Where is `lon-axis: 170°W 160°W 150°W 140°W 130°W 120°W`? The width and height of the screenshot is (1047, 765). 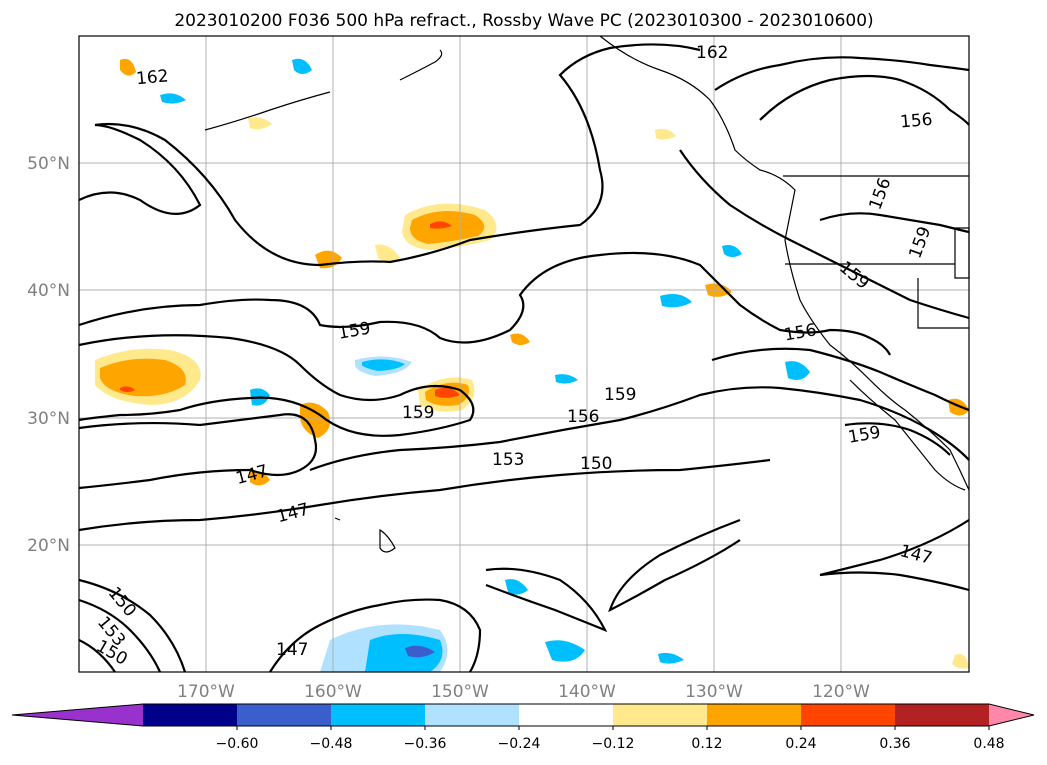
lon-axis: 170°W 160°W 150°W 140°W 130°W 120°W is located at coordinates (523, 692).